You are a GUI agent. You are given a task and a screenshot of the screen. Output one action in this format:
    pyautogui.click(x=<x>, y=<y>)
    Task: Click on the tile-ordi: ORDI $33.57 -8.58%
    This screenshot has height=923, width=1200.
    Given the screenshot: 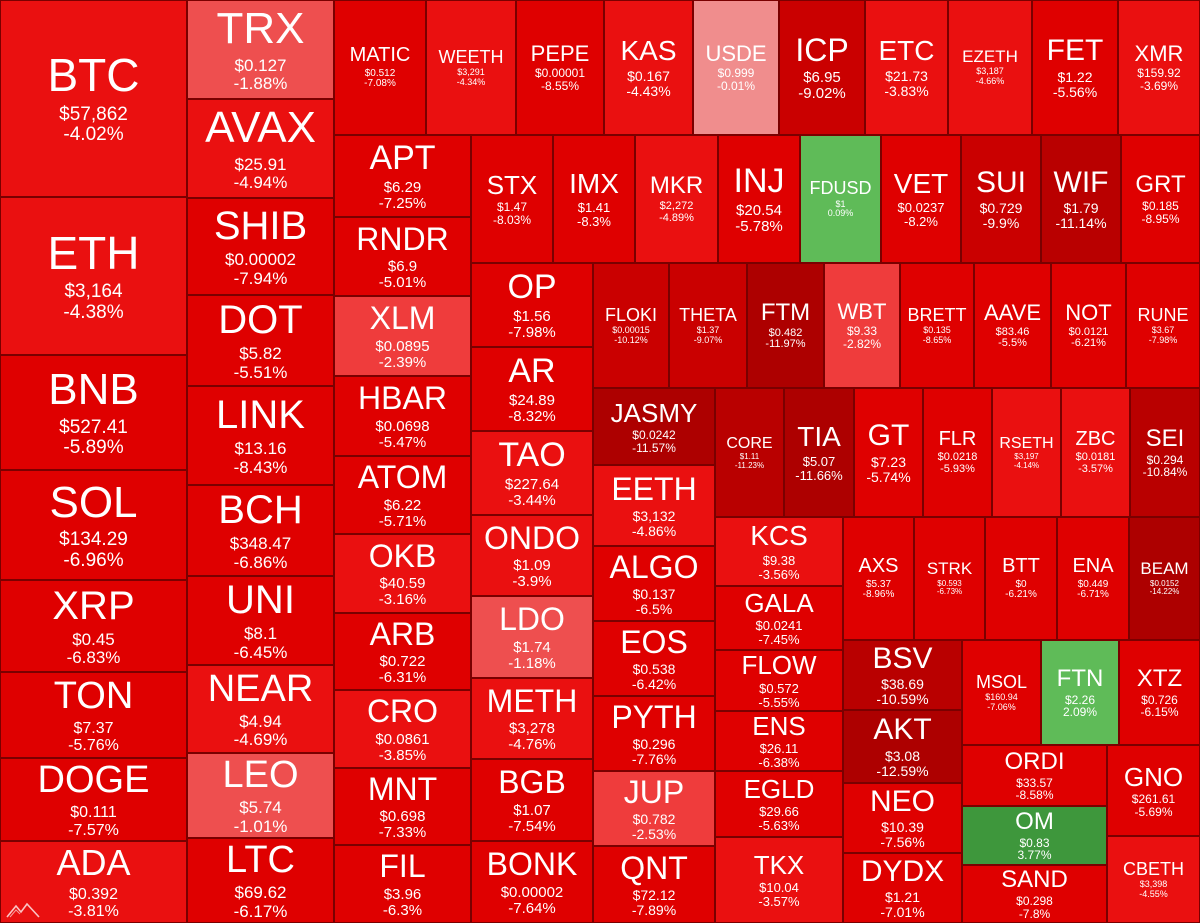 What is the action you would take?
    pyautogui.click(x=1034, y=775)
    